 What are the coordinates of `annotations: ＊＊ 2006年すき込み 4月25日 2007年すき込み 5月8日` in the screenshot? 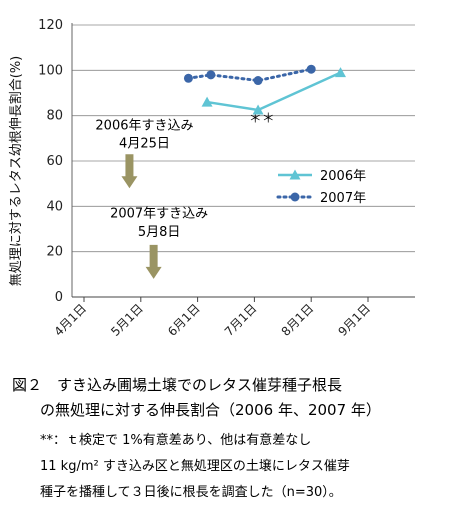 It's located at (184, 175).